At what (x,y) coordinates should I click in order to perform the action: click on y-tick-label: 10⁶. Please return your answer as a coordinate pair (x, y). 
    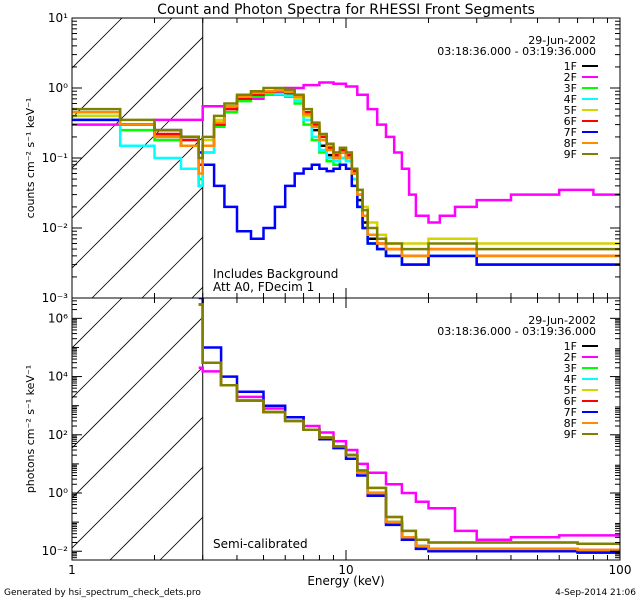
    Looking at the image, I should click on (58, 318).